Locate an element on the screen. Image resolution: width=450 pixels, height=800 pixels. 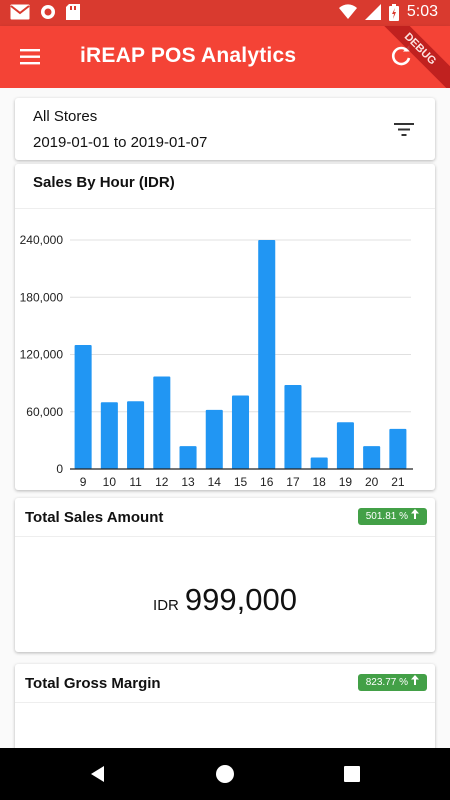
store-filter-card: All Stores 2019-01-01 to 2019-01-07 is located at coordinates (225, 129).